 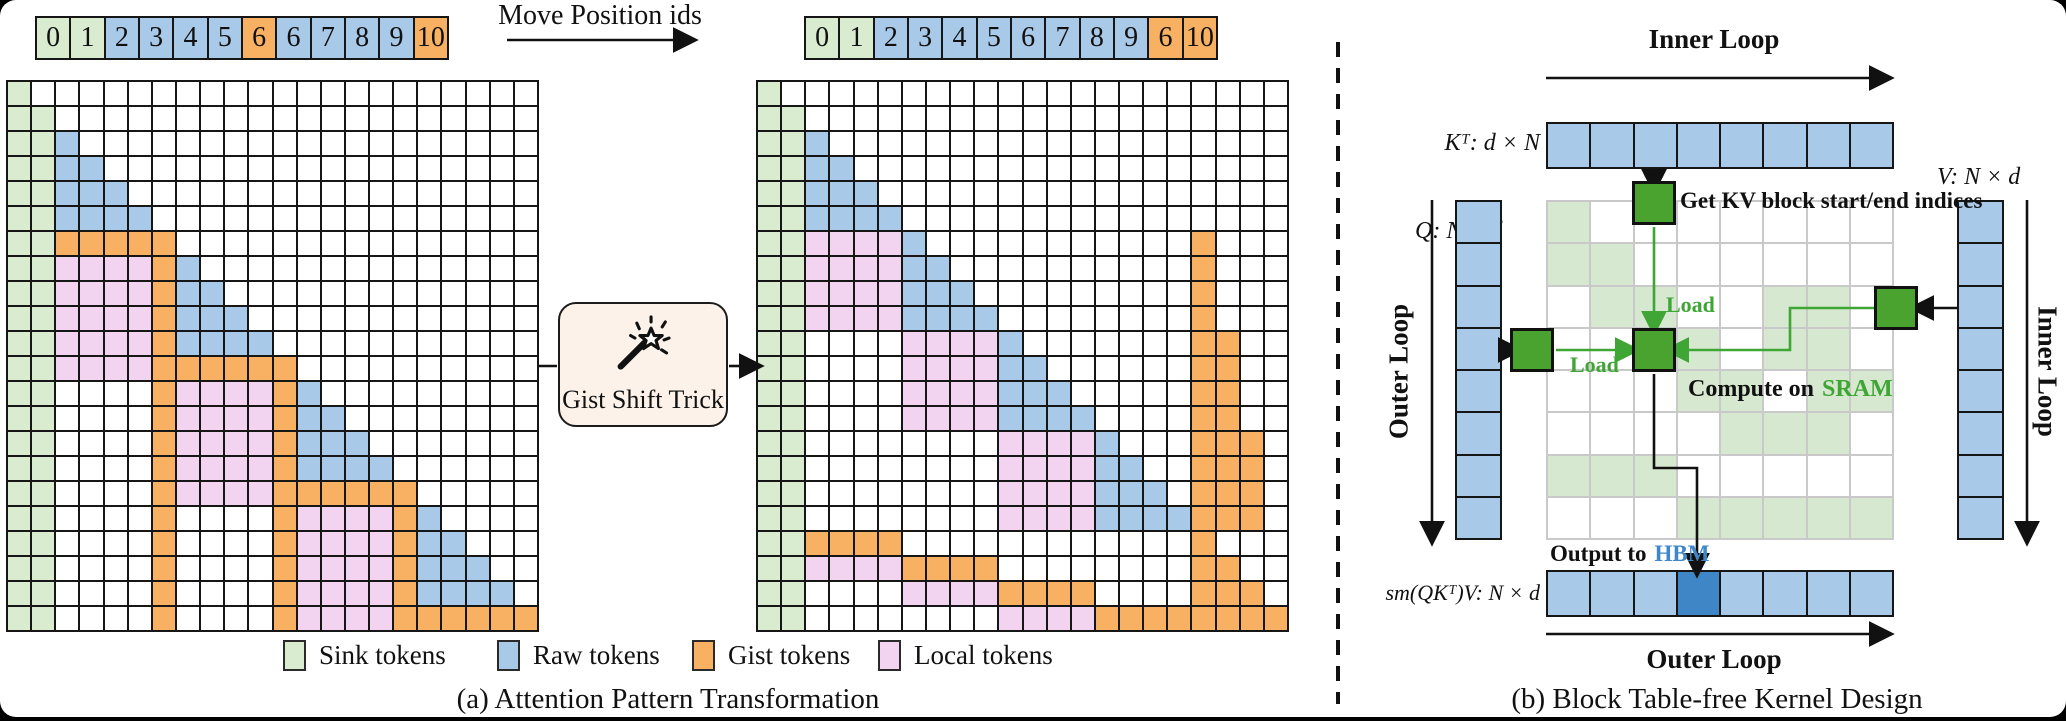 What do you see at coordinates (293, 38) in the screenshot?
I see `grid-cell: 6` at bounding box center [293, 38].